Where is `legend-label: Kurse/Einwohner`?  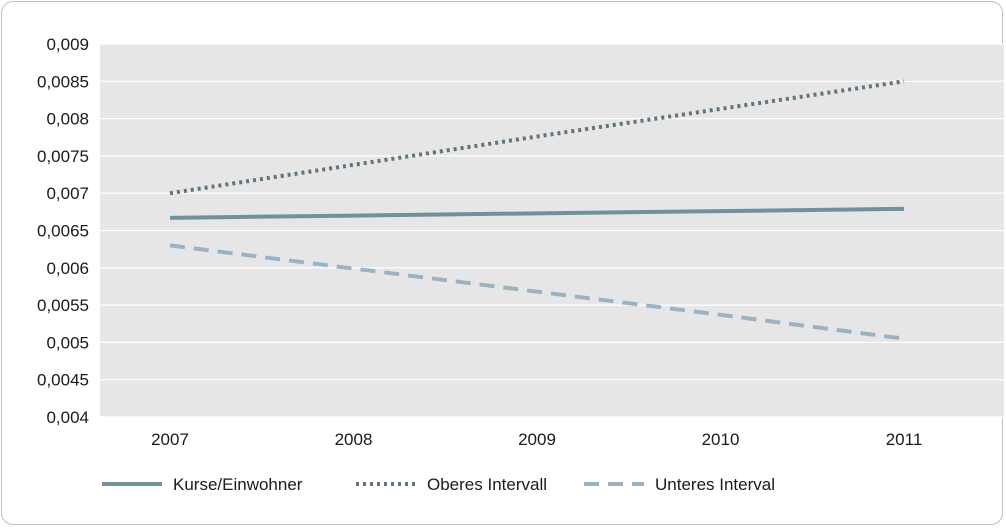
legend-label: Kurse/Einwohner is located at coordinates (238, 484).